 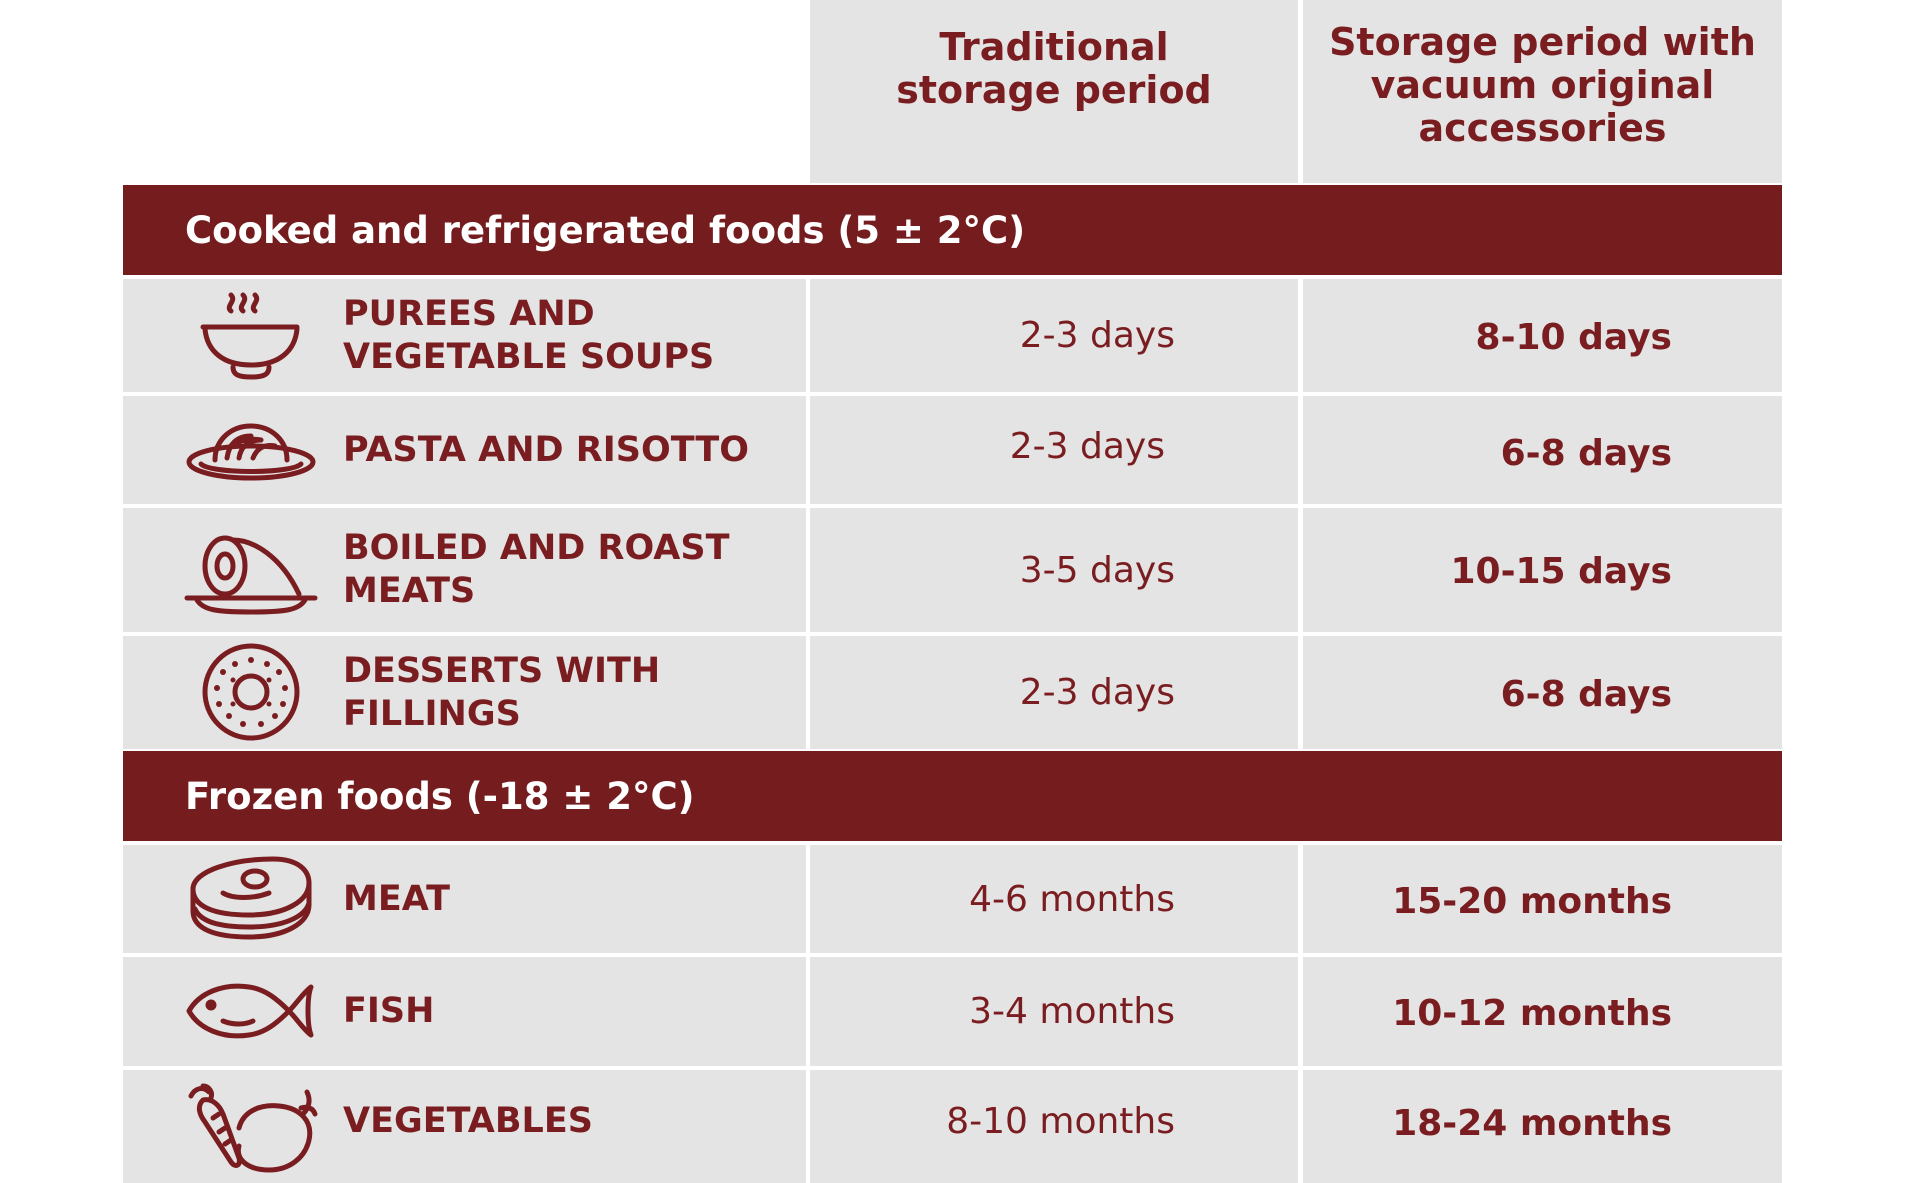 I want to click on food-cell: DESSERTS WITH FILLINGS, so click(x=464, y=692).